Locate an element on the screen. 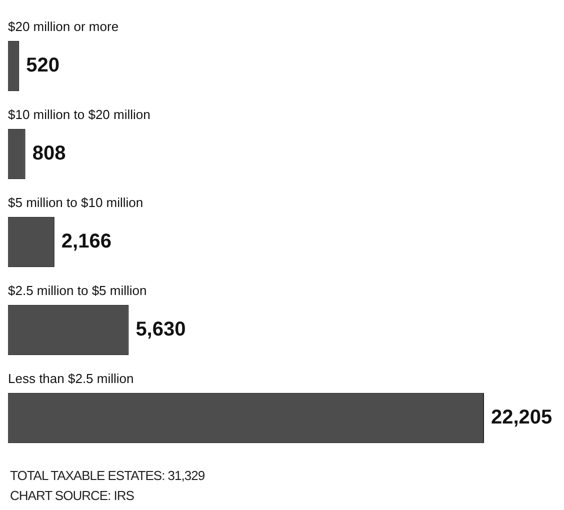 The height and width of the screenshot is (510, 564). data-label: 5,630 is located at coordinates (161, 329).